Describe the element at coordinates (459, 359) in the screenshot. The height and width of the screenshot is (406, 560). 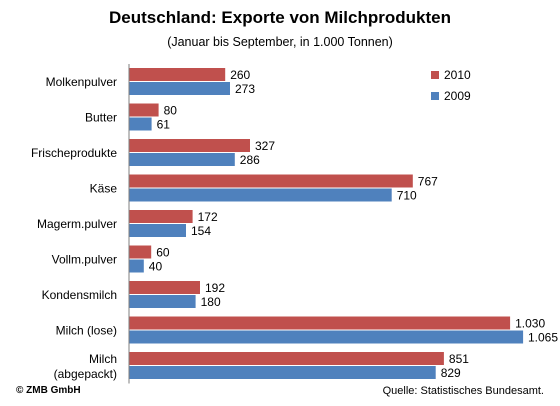
I see `value-label-2010: 851` at that location.